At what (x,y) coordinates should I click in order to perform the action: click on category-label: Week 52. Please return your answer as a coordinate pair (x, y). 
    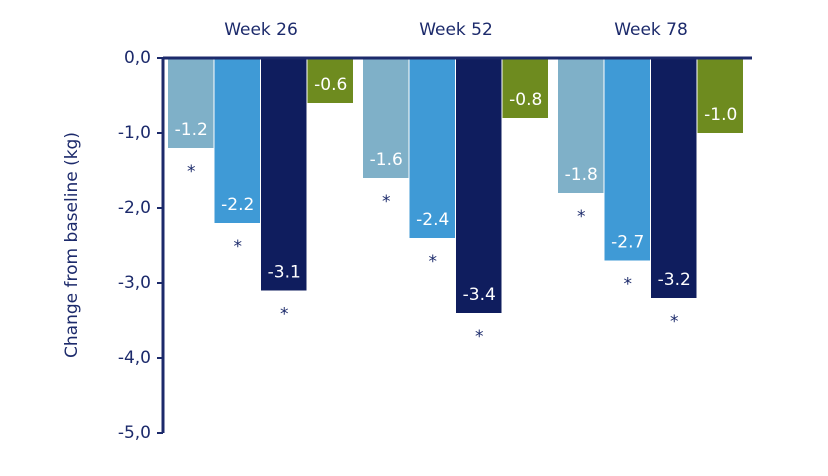
    Looking at the image, I should click on (456, 30).